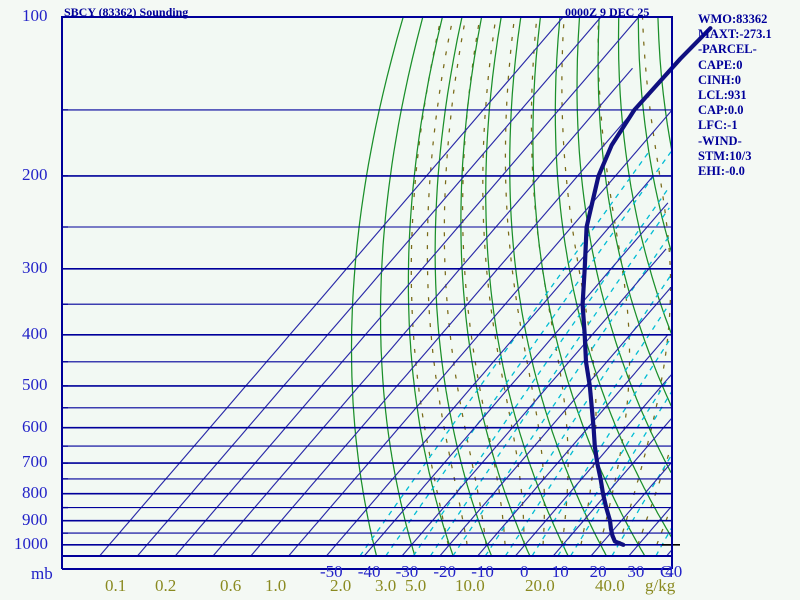 This screenshot has height=600, width=800. I want to click on param-line: LFC:-1, so click(718, 125).